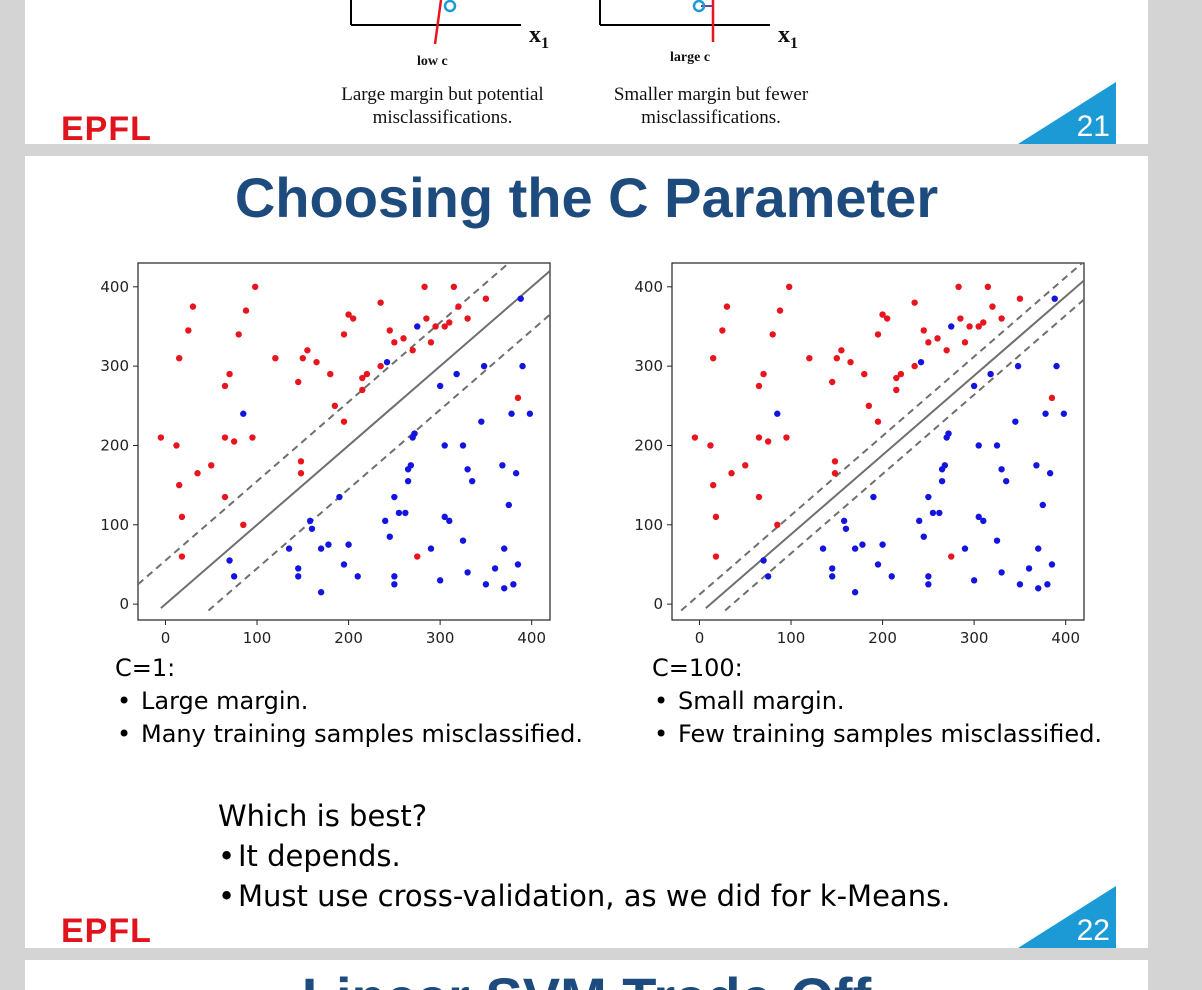  I want to click on decision-boundary-line, so click(355, 439).